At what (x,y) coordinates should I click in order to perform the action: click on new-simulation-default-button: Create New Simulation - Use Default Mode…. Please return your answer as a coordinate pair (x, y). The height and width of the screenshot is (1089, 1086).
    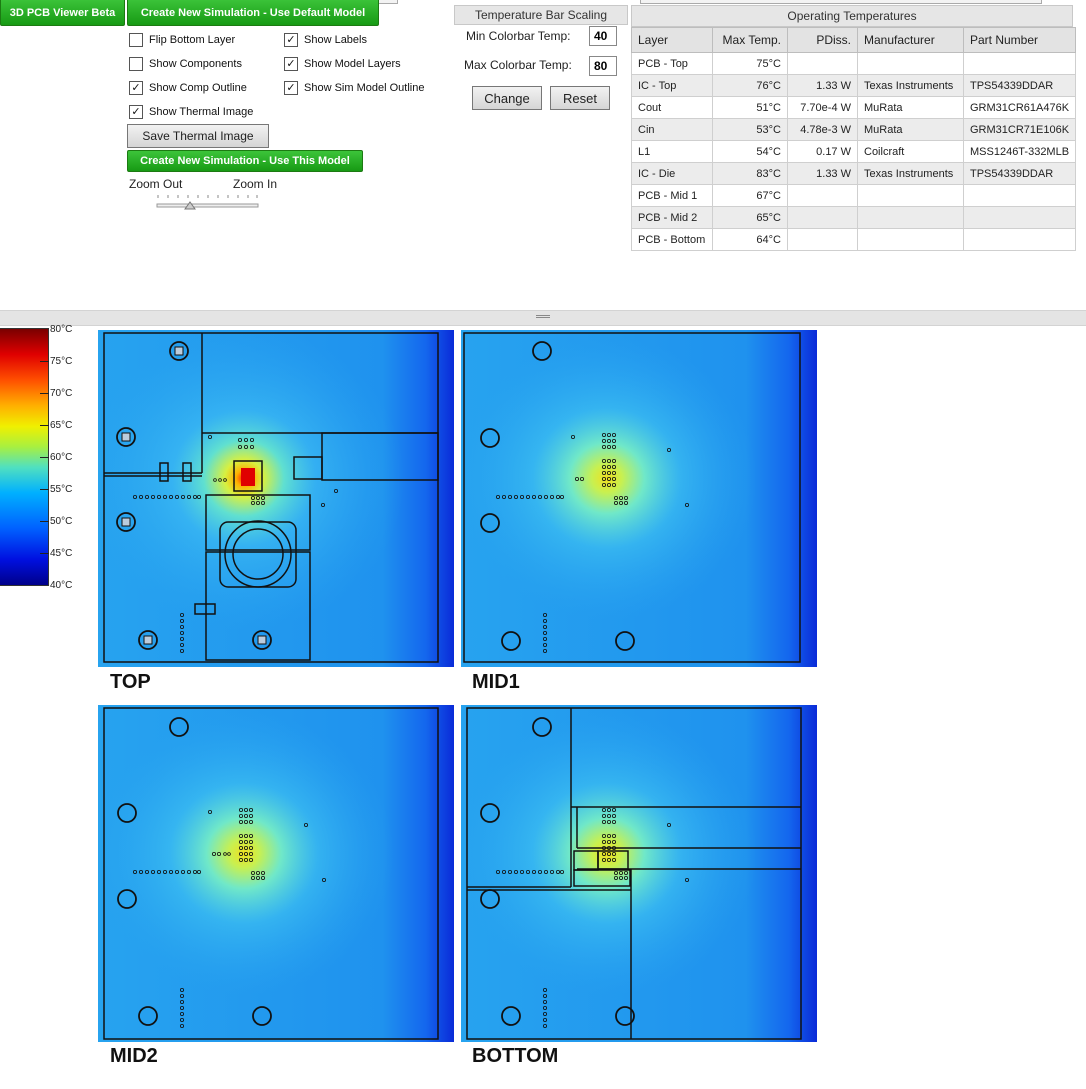
    Looking at the image, I should click on (253, 13).